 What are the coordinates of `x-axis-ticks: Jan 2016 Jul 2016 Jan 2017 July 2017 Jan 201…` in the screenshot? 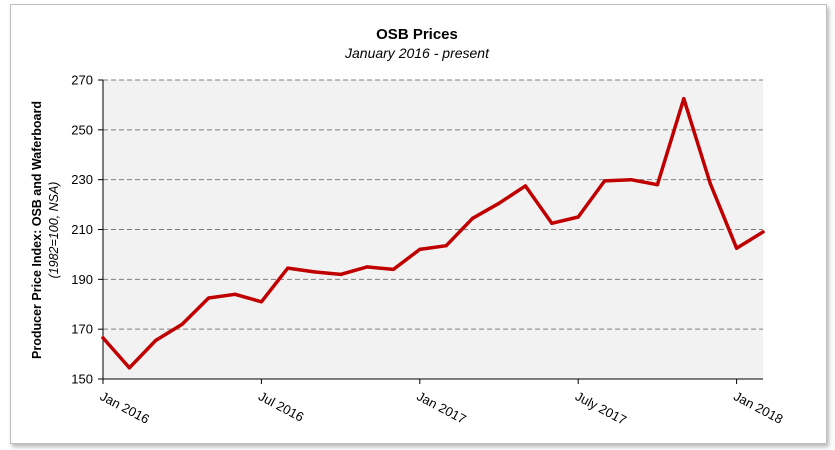 It's located at (441, 403).